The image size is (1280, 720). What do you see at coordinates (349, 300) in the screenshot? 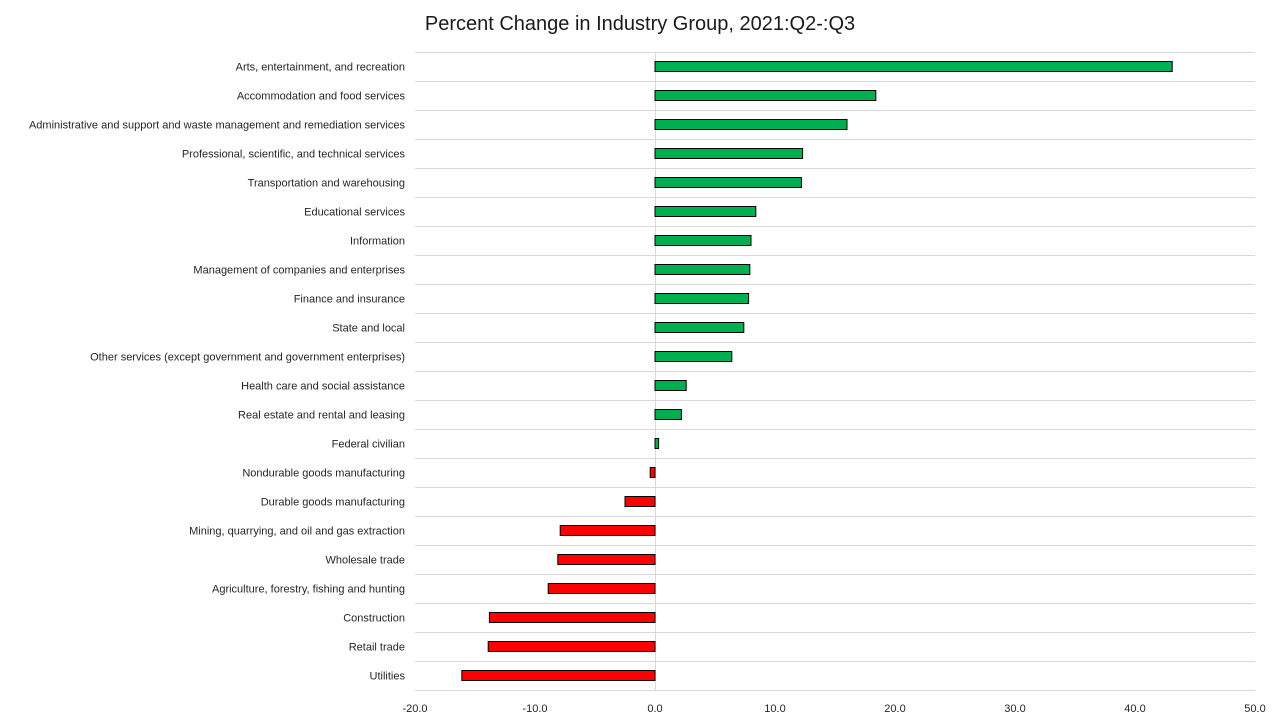
I see `category-label: Finance and insurance` at bounding box center [349, 300].